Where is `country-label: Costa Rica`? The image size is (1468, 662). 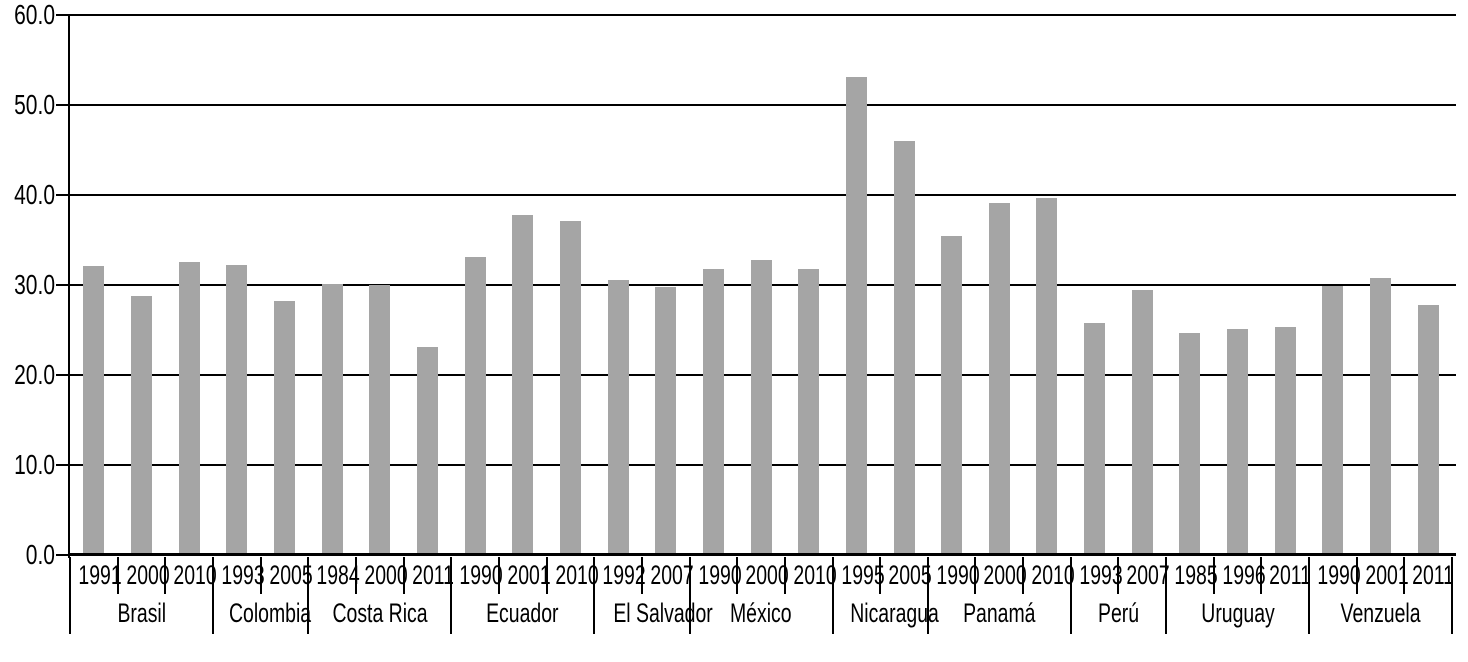 country-label: Costa Rica is located at coordinates (379, 614).